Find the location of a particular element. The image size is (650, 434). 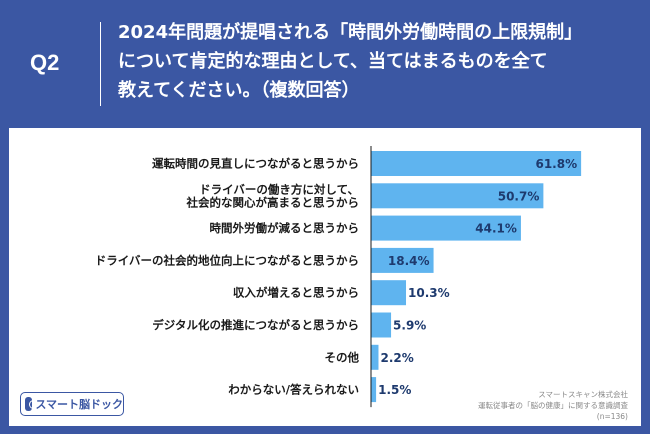

brain-scan-icon is located at coordinates (32, 404).